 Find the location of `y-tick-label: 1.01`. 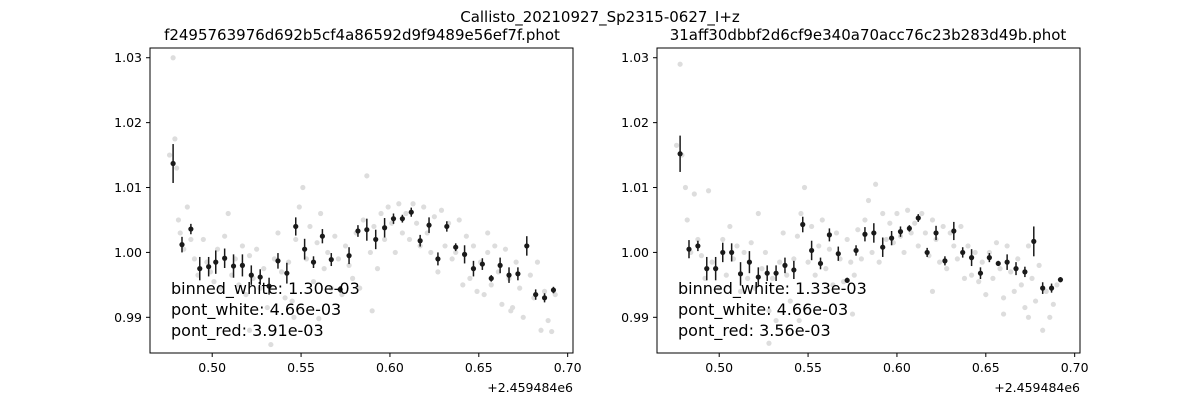

y-tick-label: 1.01 is located at coordinates (635, 187).